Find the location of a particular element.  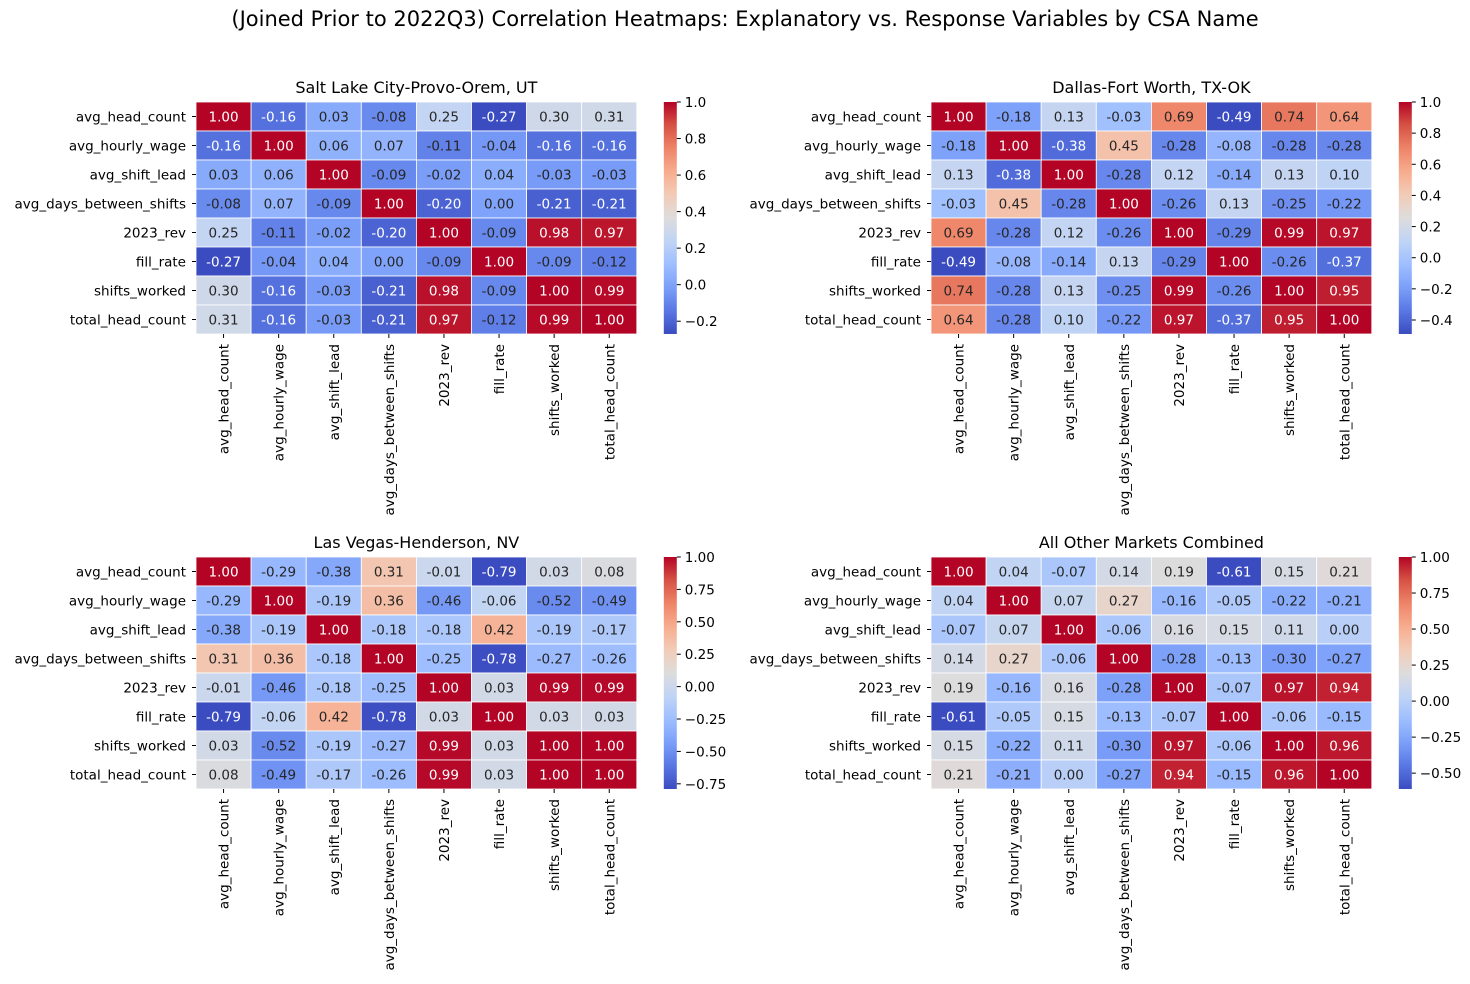

cell-annotation: -0.12 is located at coordinates (499, 321).